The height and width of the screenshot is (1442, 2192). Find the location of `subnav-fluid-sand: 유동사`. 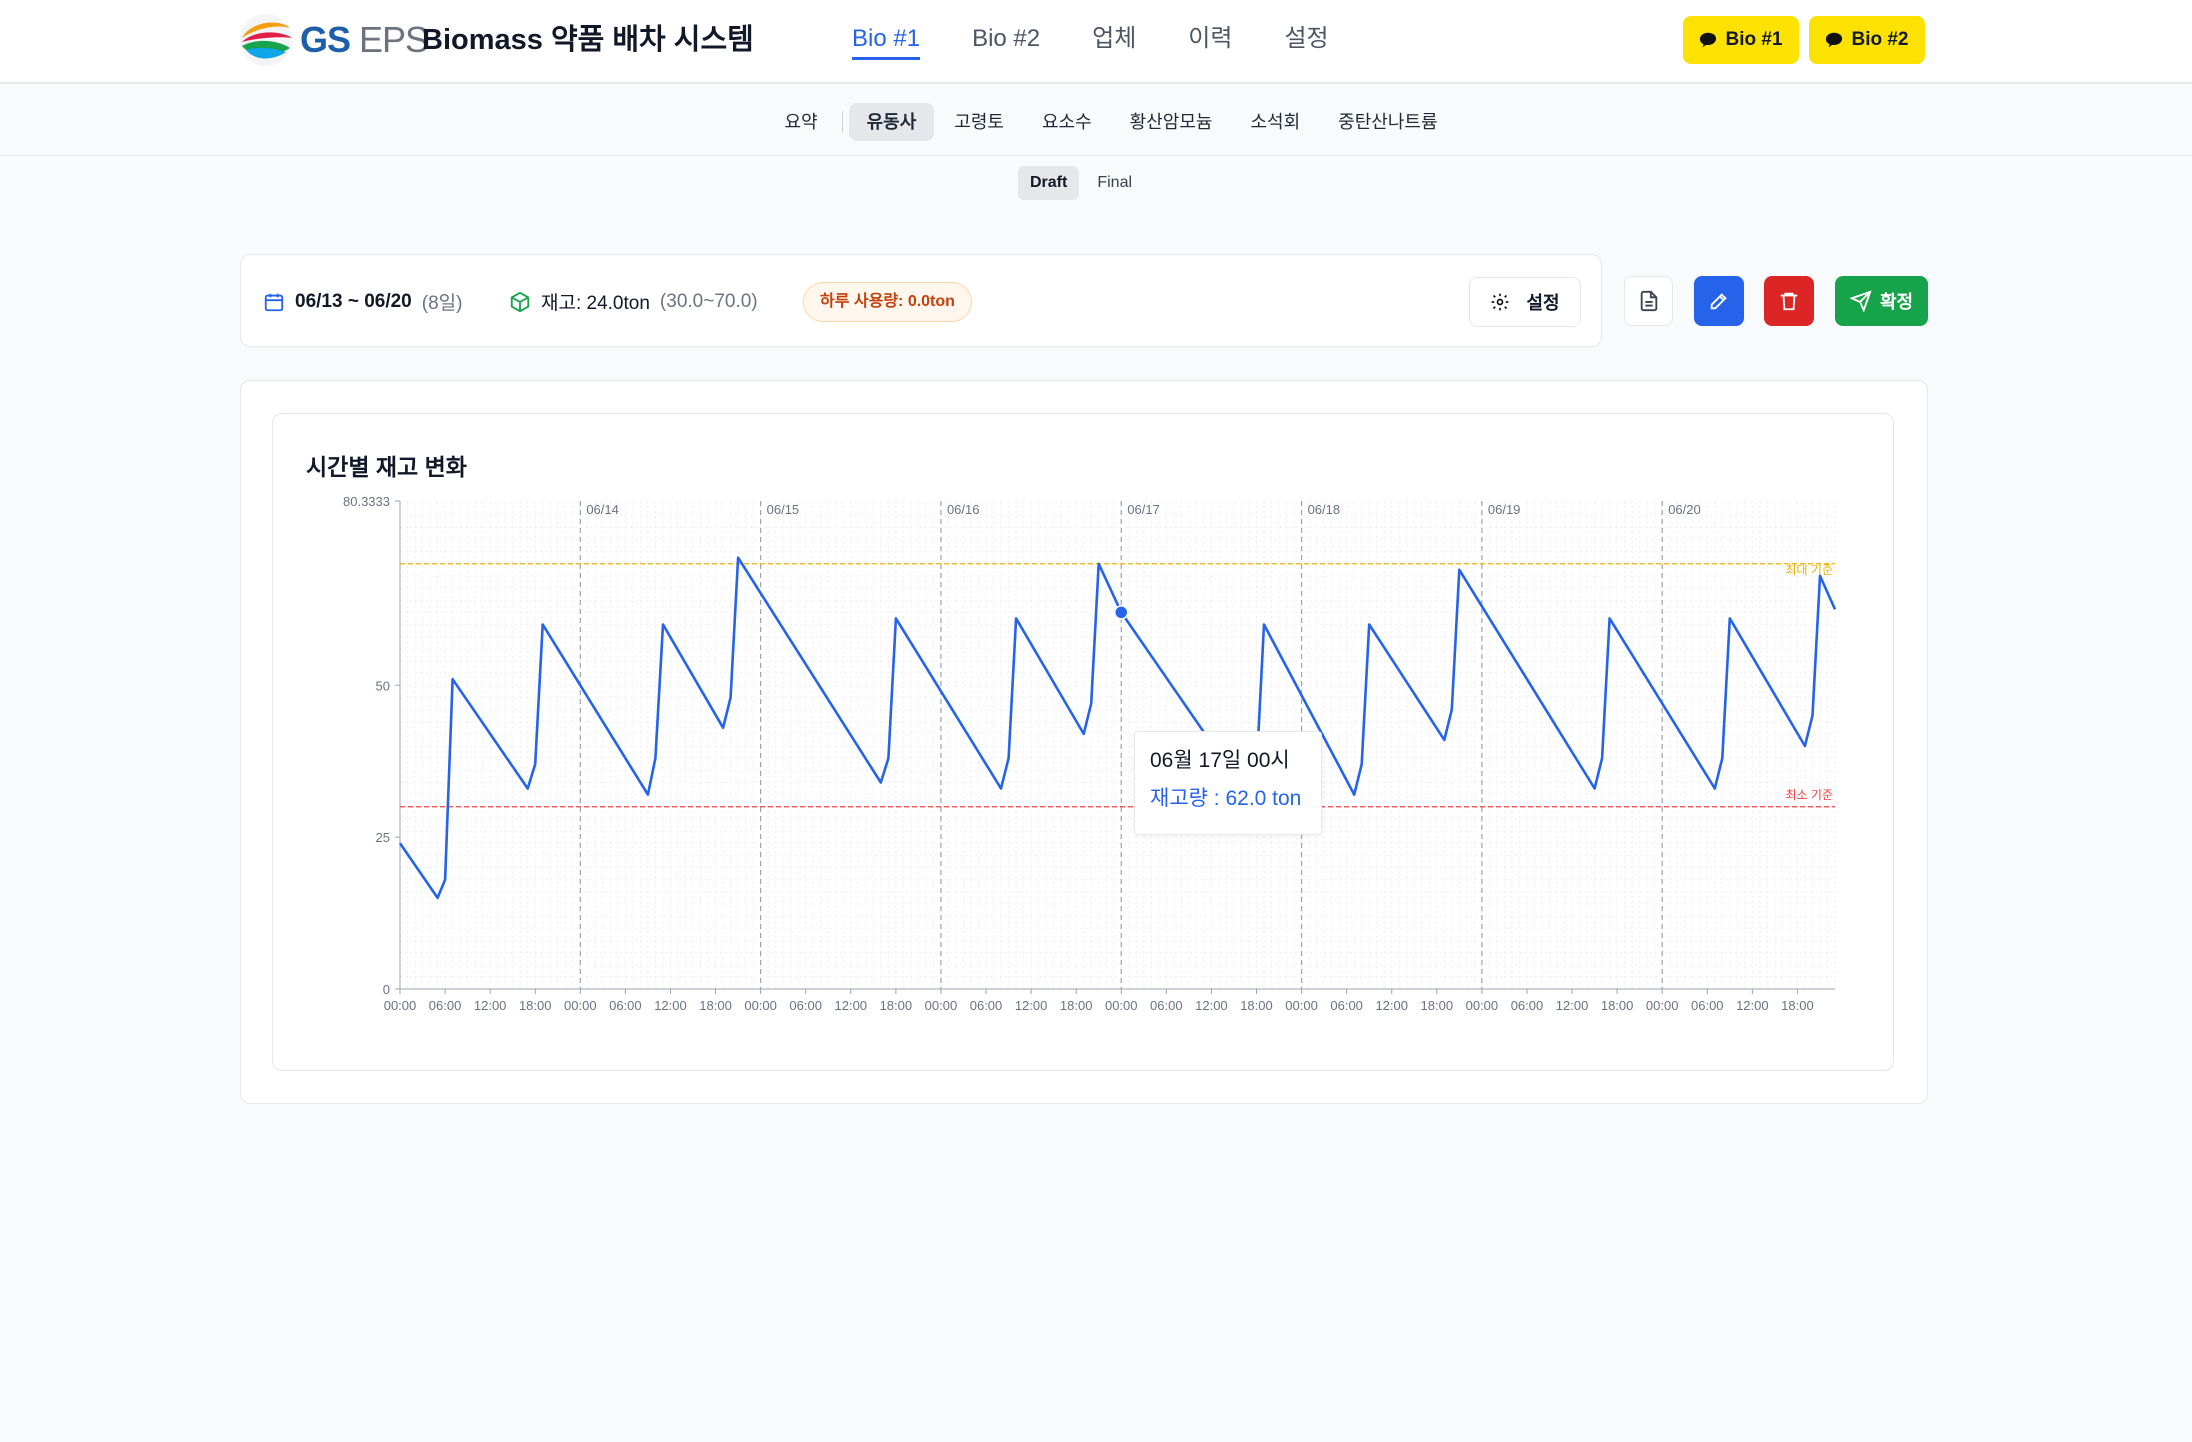

subnav-fluid-sand: 유동사 is located at coordinates (891, 121).